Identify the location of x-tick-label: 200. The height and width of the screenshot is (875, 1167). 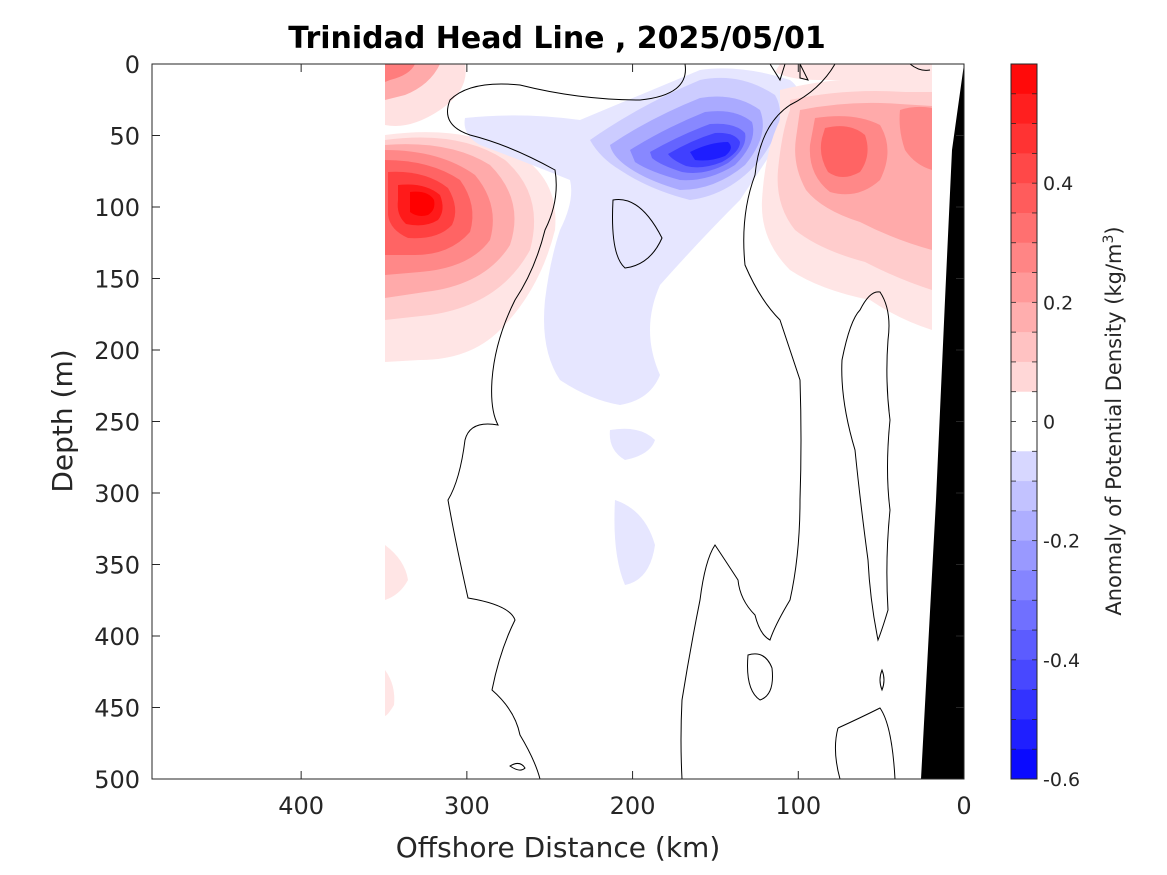
(633, 806).